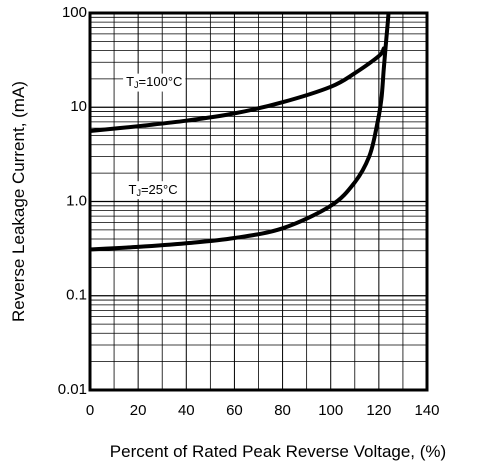 This screenshot has width=492, height=467. I want to click on x-tick-label: 0, so click(90, 410).